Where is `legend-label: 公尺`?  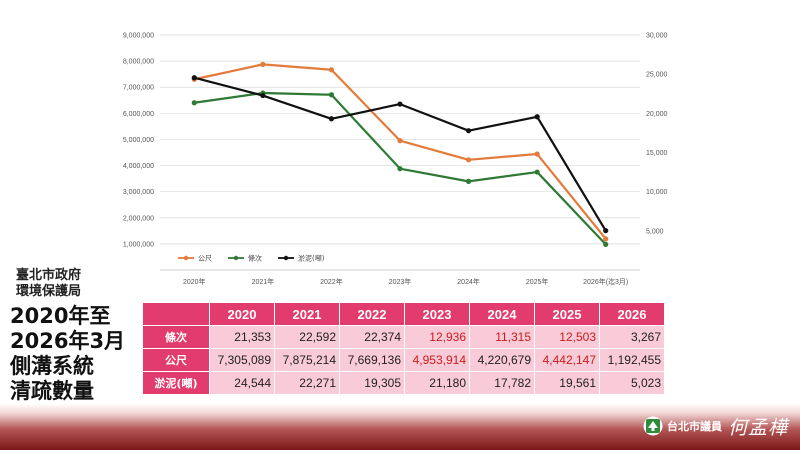 legend-label: 公尺 is located at coordinates (205, 259).